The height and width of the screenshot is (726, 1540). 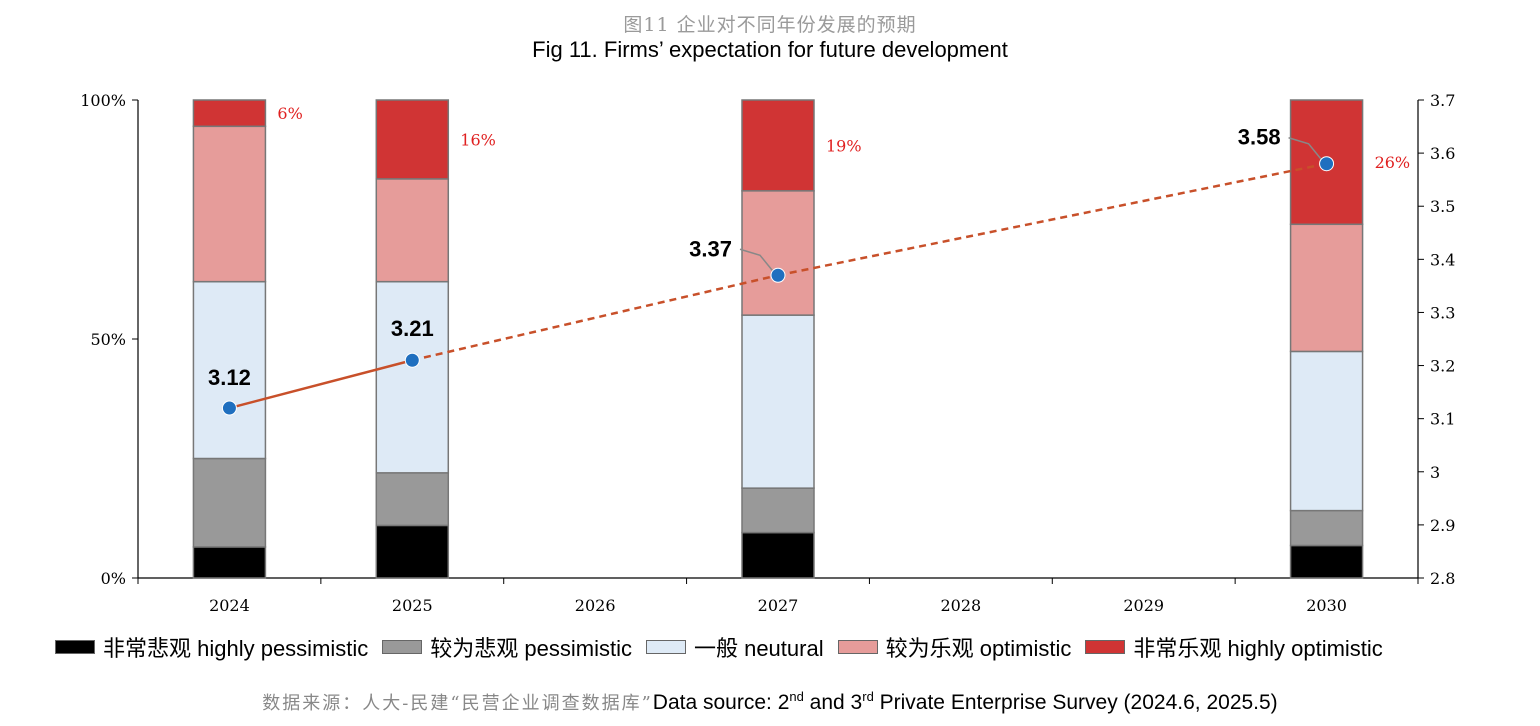 What do you see at coordinates (1442, 259) in the screenshot?
I see `right-axis-tick-label: 3.4` at bounding box center [1442, 259].